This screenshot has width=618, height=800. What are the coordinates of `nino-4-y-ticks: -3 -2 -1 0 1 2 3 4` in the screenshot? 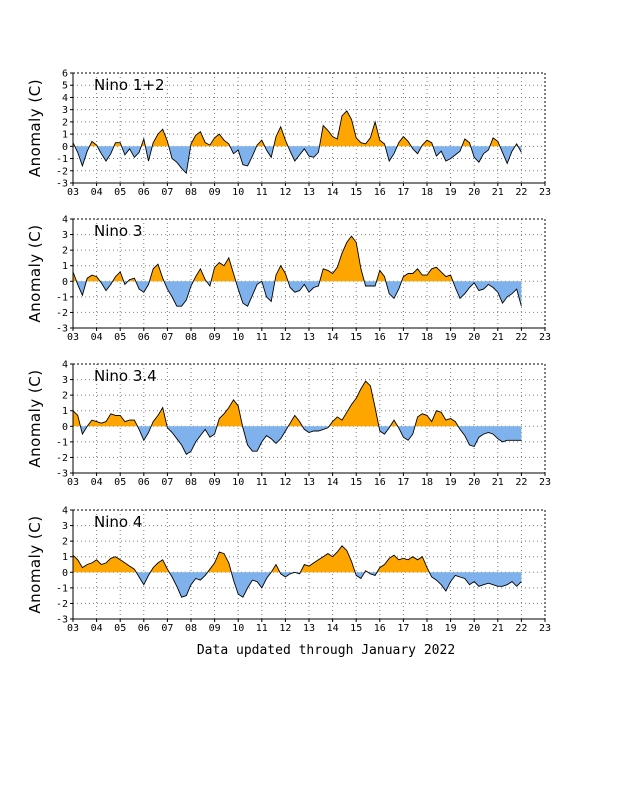 It's located at (64, 566).